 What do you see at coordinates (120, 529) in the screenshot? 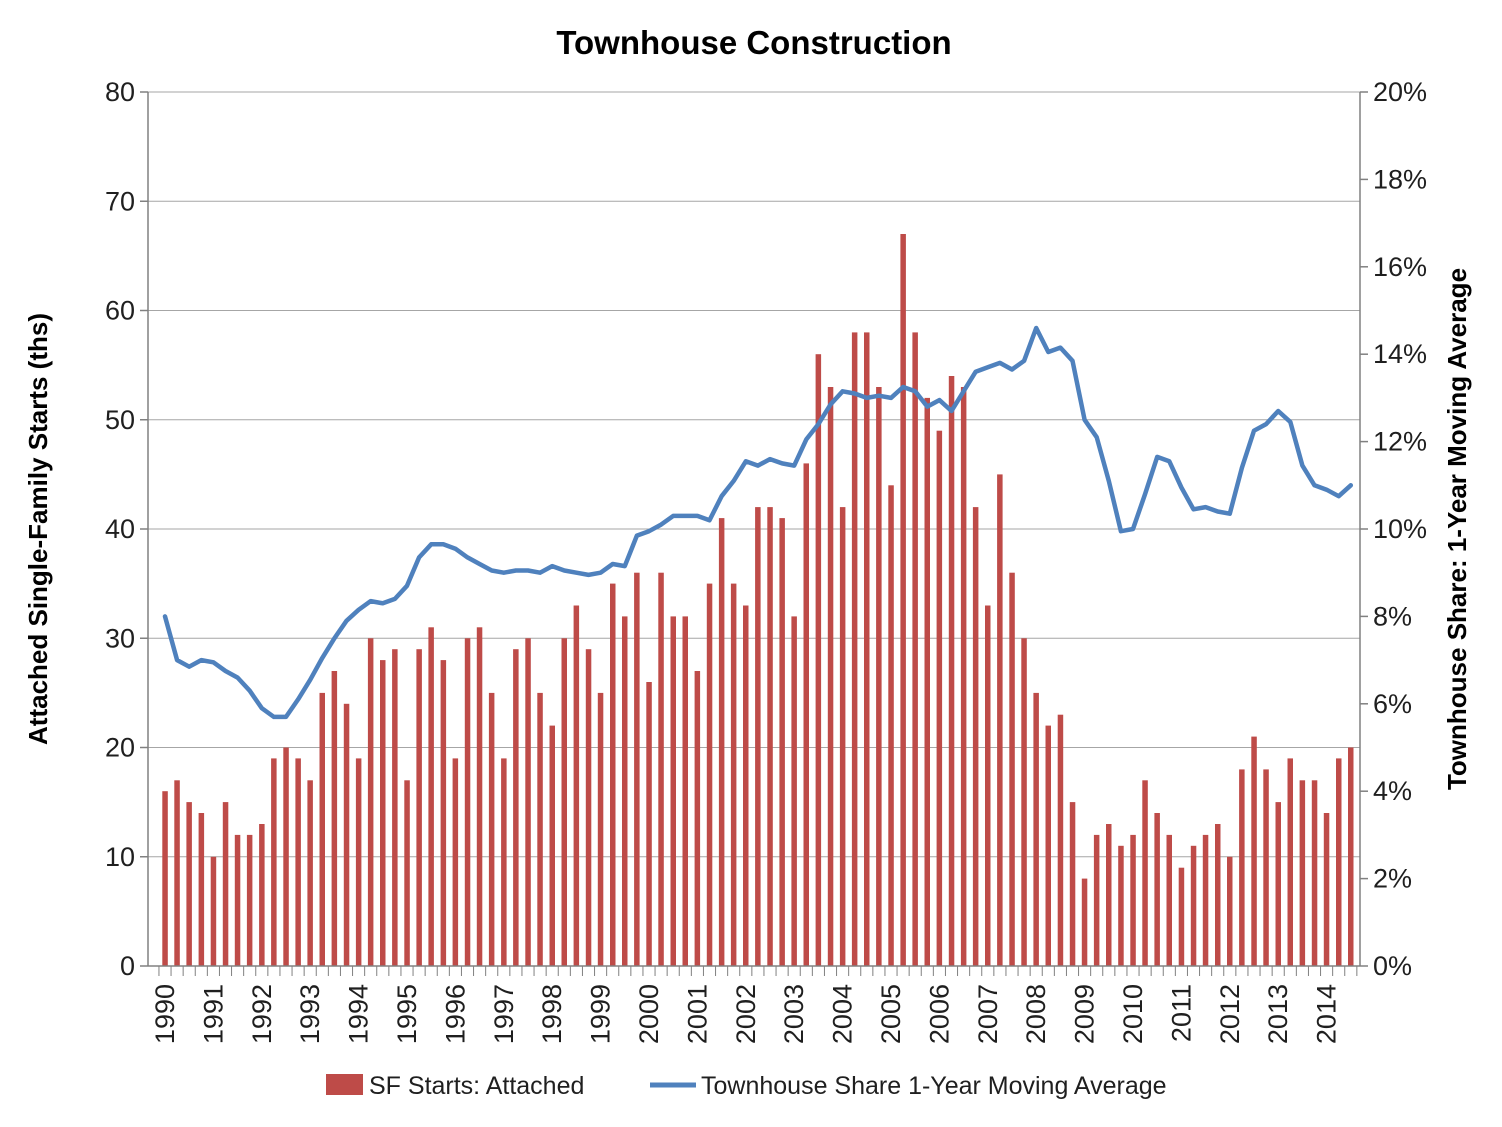
I see `left-tick-label: 40` at bounding box center [120, 529].